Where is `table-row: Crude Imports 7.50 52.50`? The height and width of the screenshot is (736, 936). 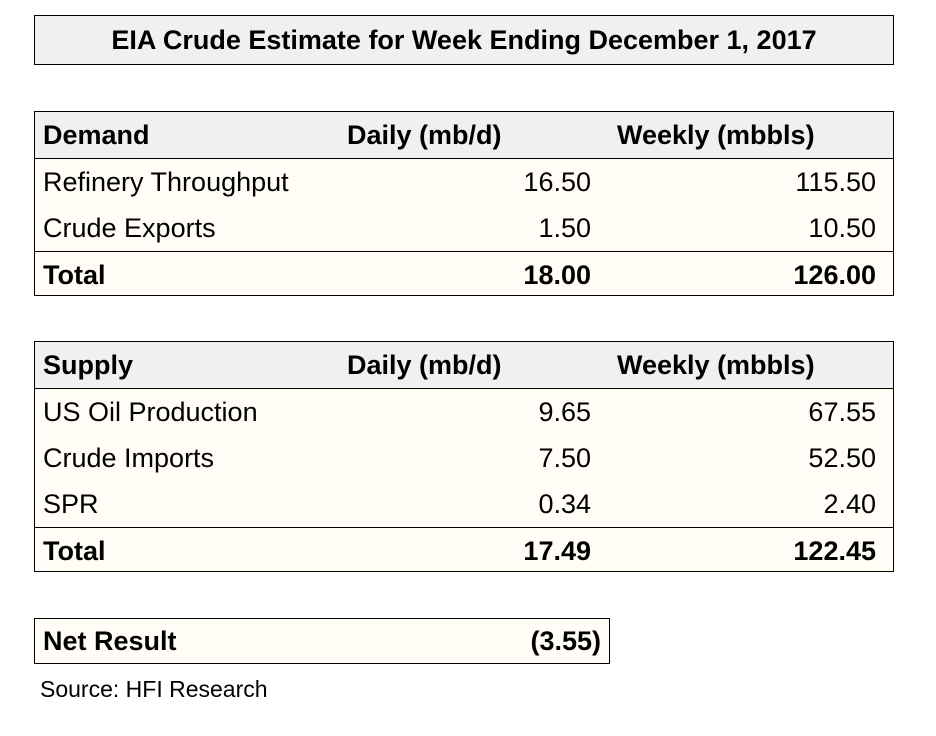
table-row: Crude Imports 7.50 52.50 is located at coordinates (464, 458).